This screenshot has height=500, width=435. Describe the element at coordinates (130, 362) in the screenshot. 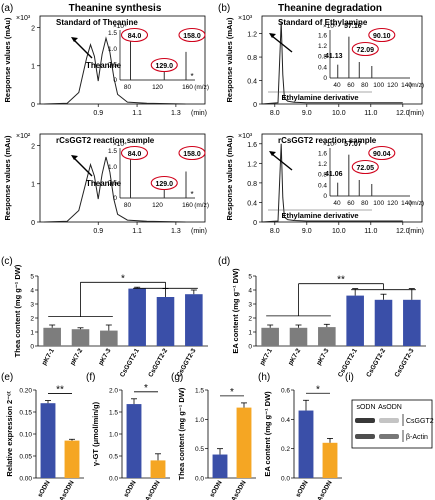

I see `x-tick-label: CsGGT2-1` at that location.